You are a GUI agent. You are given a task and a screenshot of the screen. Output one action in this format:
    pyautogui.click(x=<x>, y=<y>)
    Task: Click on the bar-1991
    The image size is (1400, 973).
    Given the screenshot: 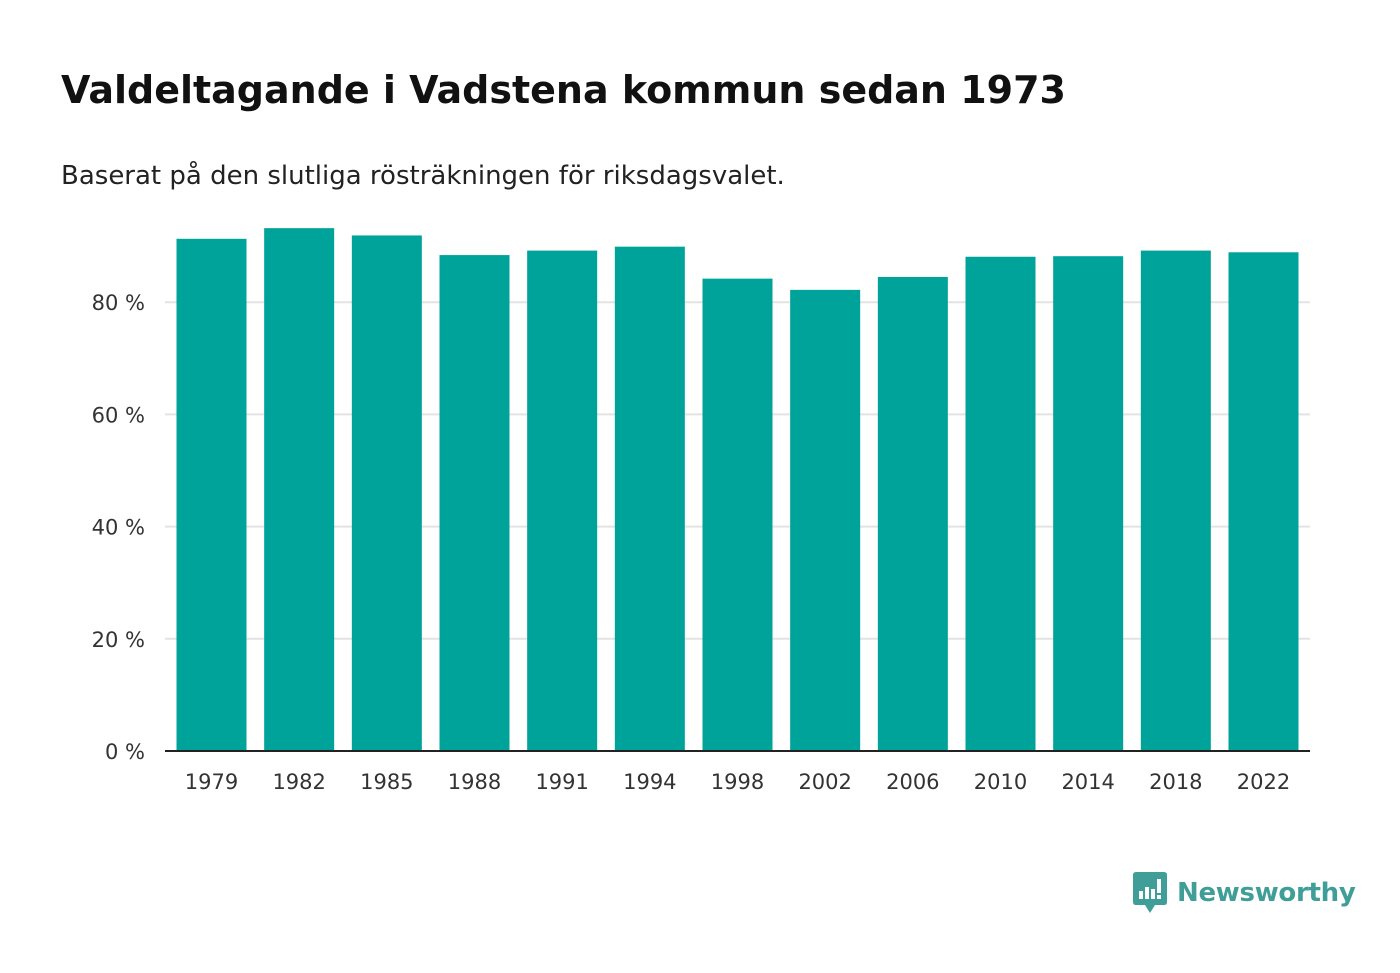 What is the action you would take?
    pyautogui.click(x=562, y=500)
    